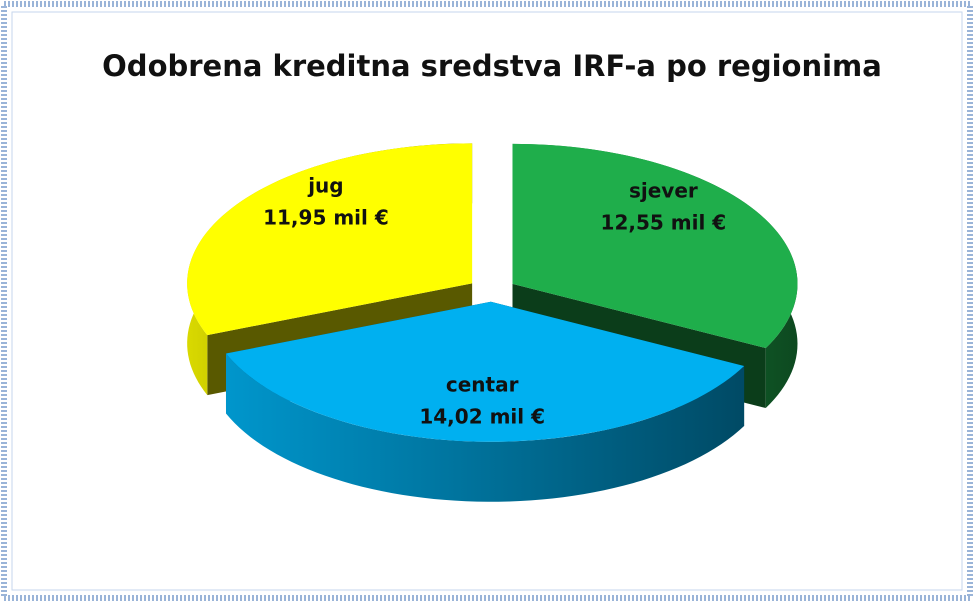 The image size is (975, 603). Describe the element at coordinates (326, 218) in the screenshot. I see `value-label: 11,95 mil €` at that location.